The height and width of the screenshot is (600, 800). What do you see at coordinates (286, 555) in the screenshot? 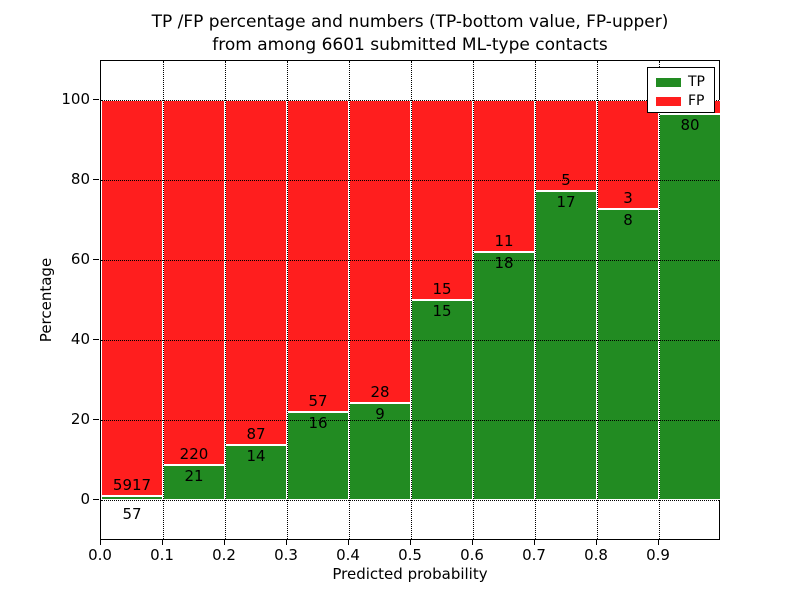
I see `x-tick-label: 0.3` at bounding box center [286, 555].